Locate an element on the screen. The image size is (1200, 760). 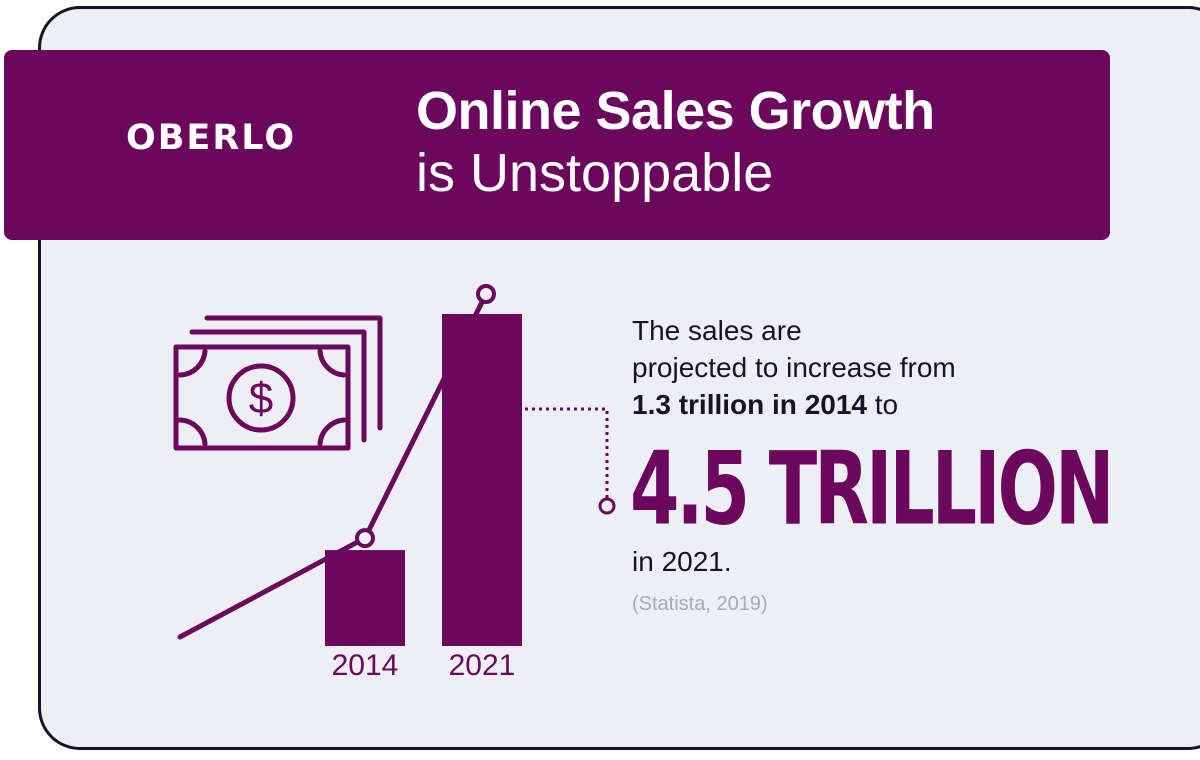
x-tick-2014: 2014 is located at coordinates (365, 665).